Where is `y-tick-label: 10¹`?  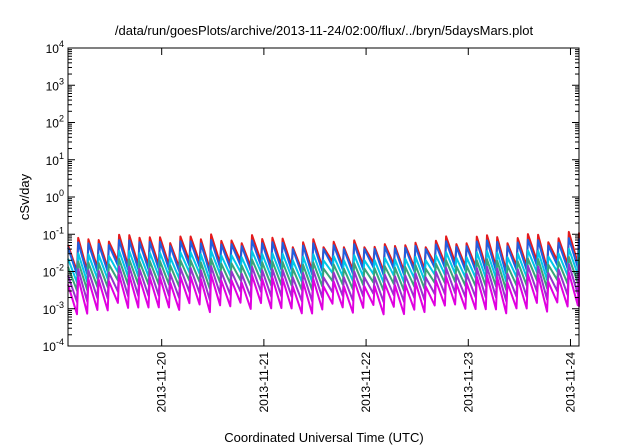
y-tick-label: 10¹ is located at coordinates (55, 159).